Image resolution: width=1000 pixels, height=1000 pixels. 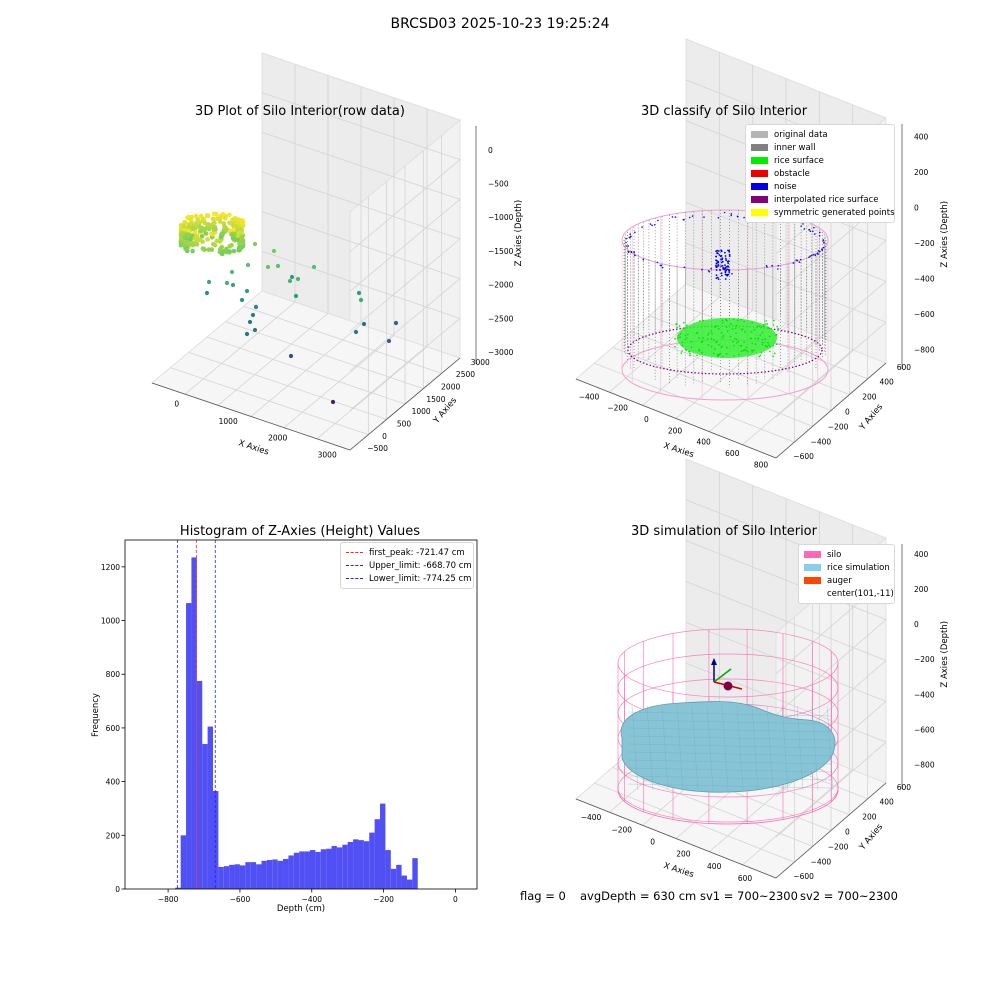 I want to click on histogram-y-tick-label: 400, so click(x=113, y=782).